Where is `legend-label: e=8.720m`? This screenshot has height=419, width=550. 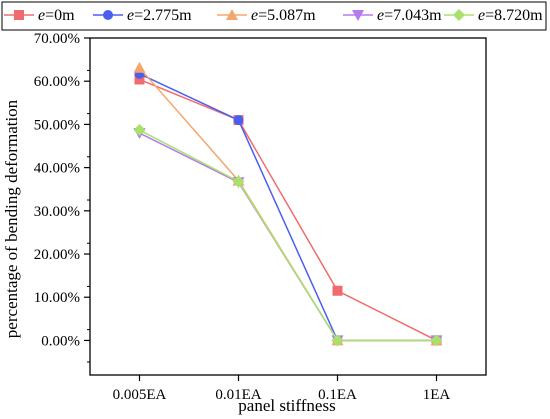 legend-label: e=8.720m is located at coordinates (510, 15).